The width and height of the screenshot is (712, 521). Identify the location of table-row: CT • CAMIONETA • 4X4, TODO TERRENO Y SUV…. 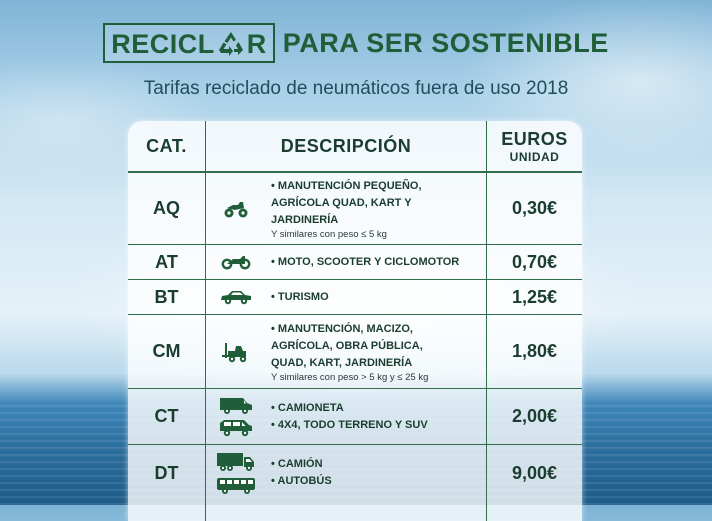
(355, 416).